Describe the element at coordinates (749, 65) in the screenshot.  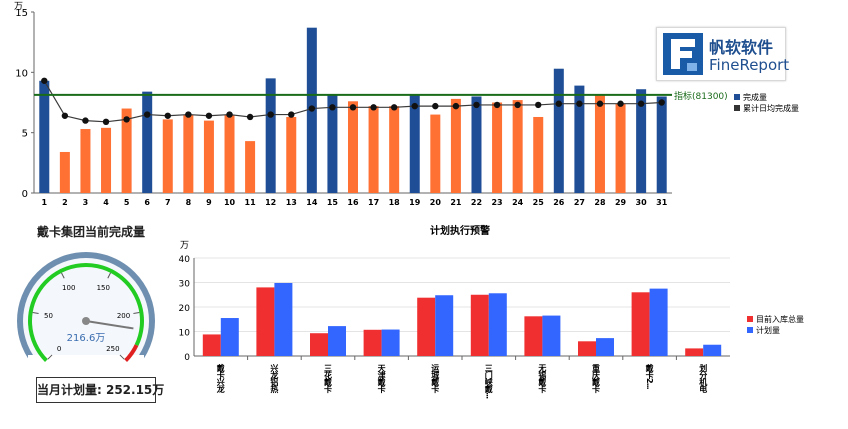
I see `logo-en-text: FineReport` at that location.